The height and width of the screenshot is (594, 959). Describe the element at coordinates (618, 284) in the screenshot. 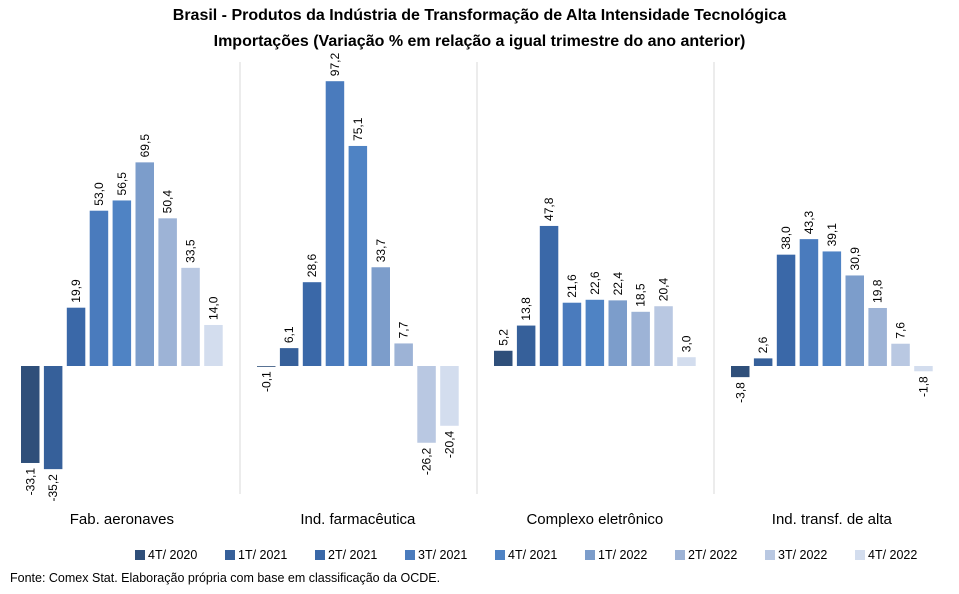

I see `data-label: 22,4` at that location.